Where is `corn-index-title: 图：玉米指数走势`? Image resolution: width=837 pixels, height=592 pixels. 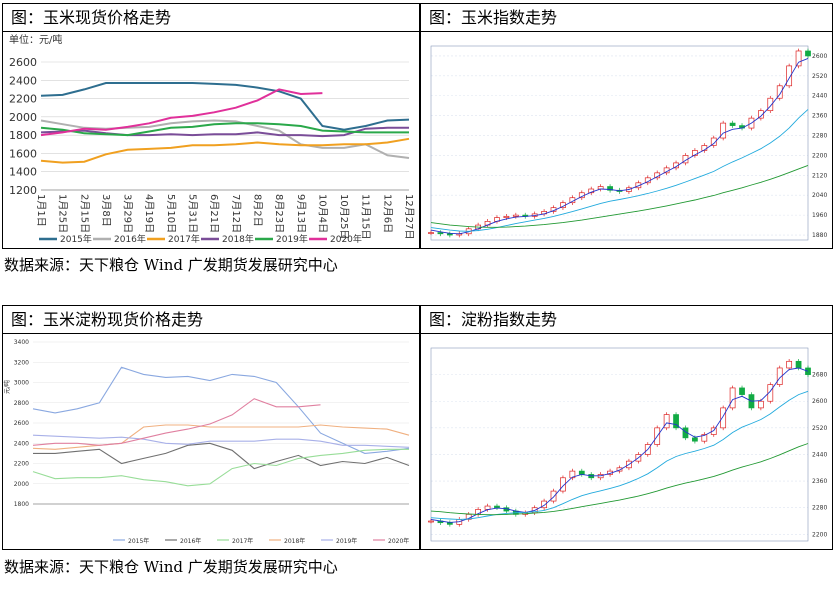
corn-index-title: 图：玉米指数走势 is located at coordinates (626, 18).